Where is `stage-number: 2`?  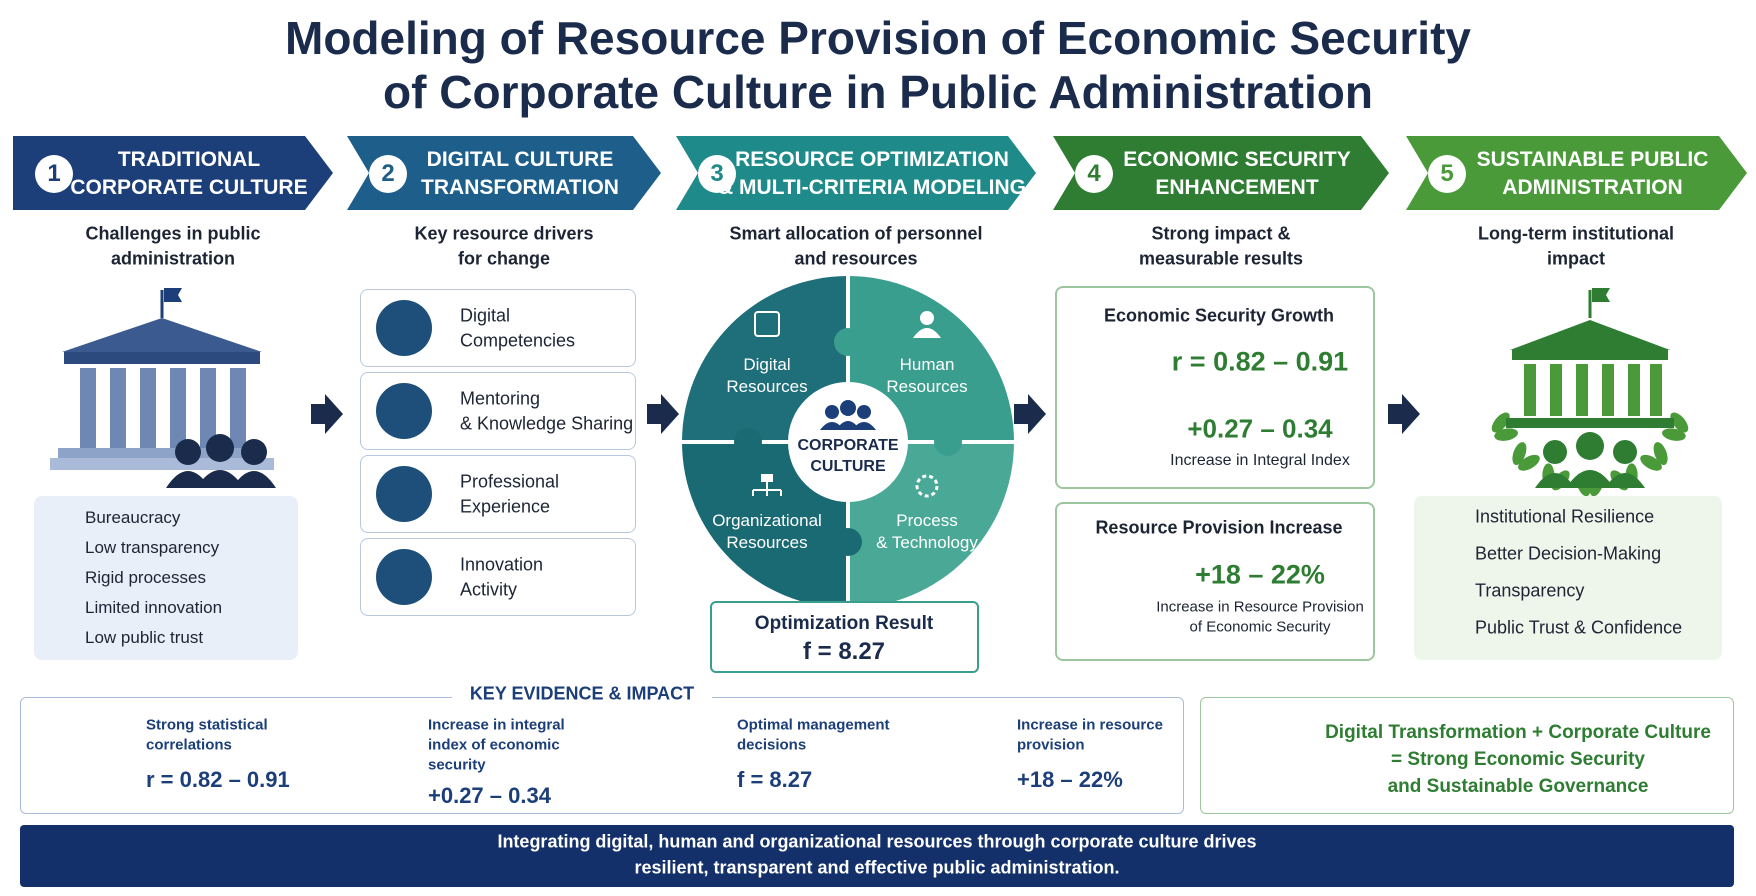 stage-number: 2 is located at coordinates (388, 173).